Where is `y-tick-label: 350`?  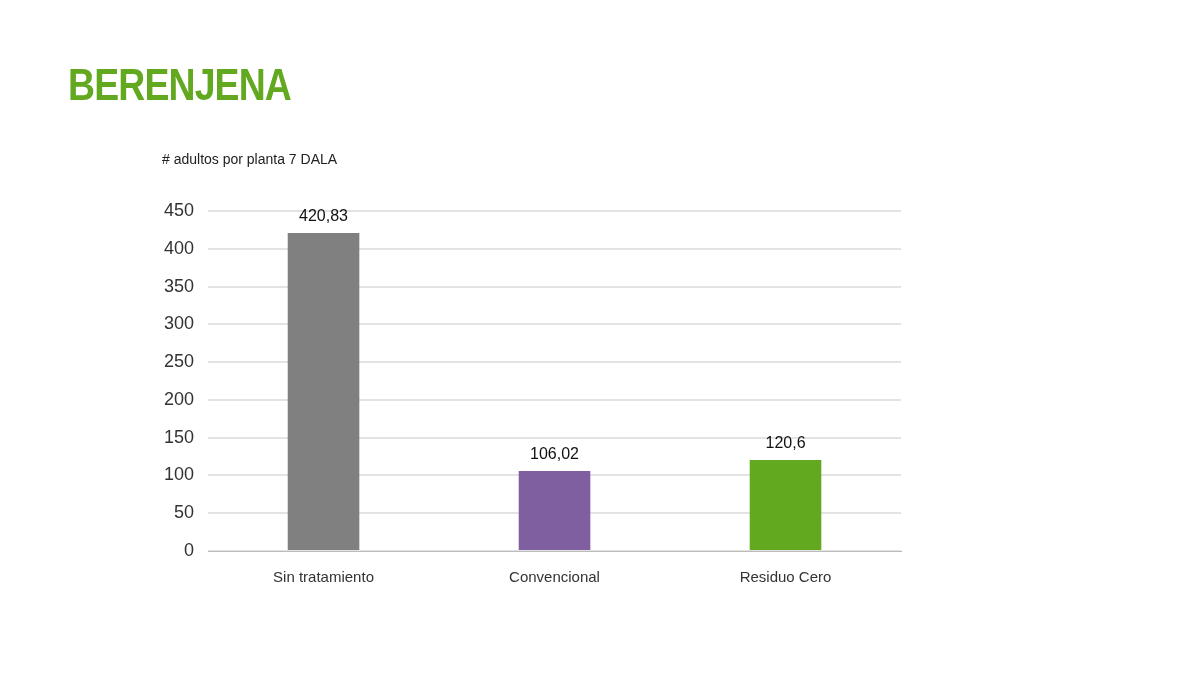
y-tick-label: 350 is located at coordinates (179, 285).